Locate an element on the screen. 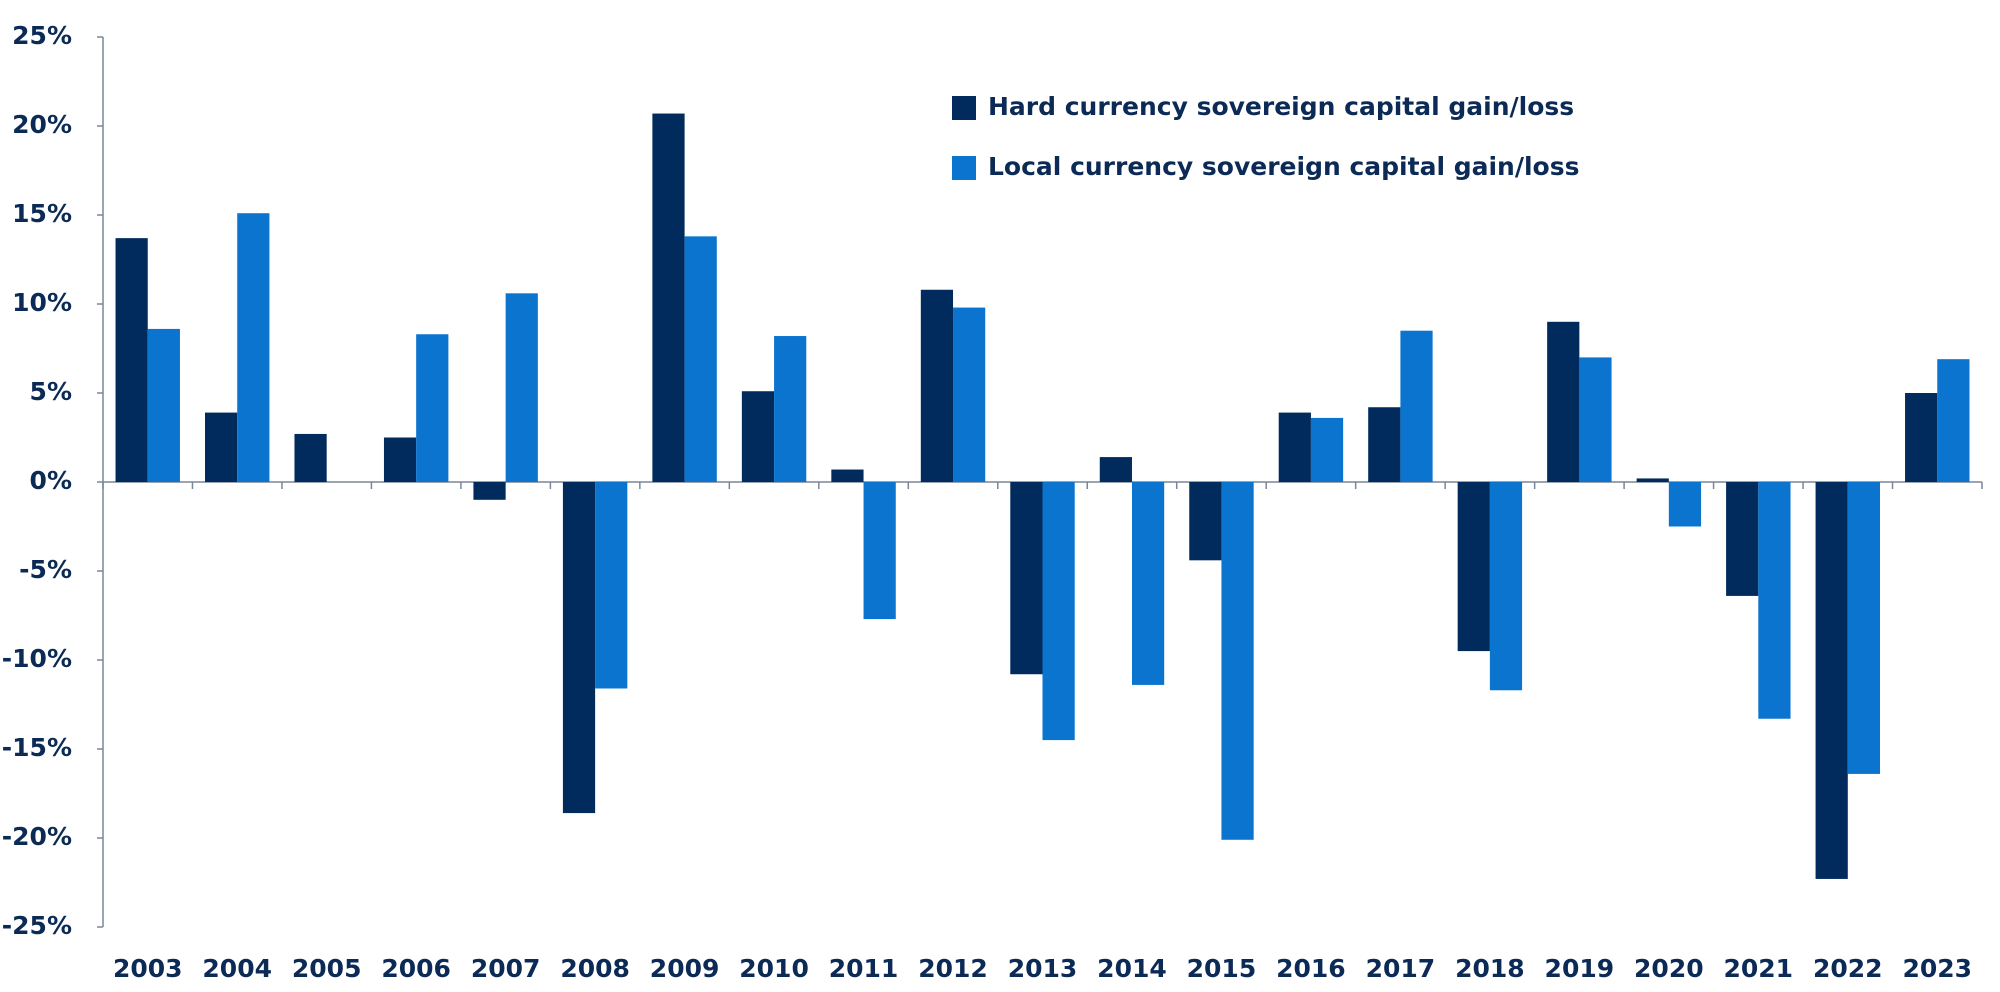 The image size is (2000, 992). x-tick-label: 2009 is located at coordinates (685, 968).